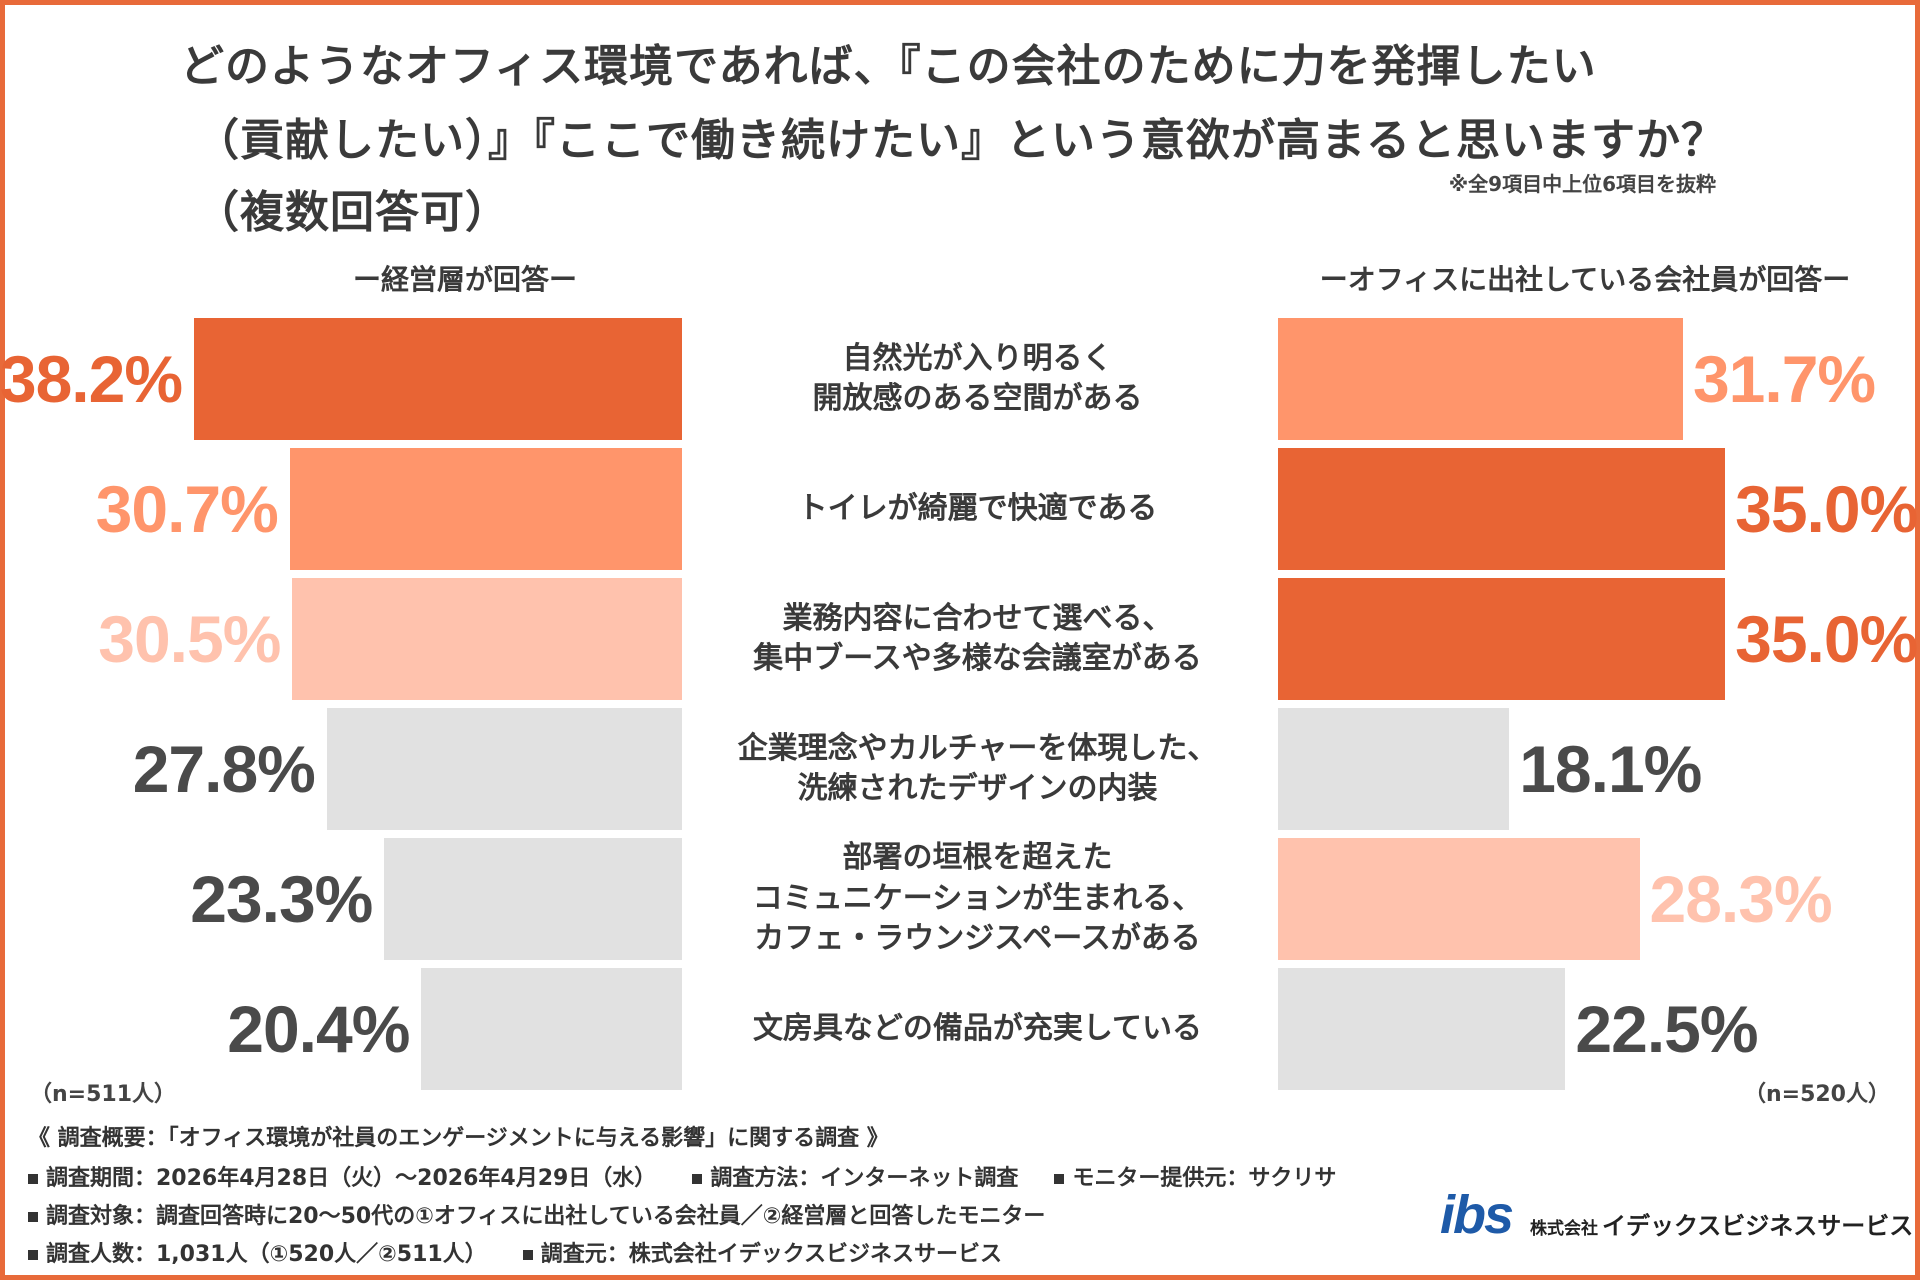 The height and width of the screenshot is (1280, 1920). I want to click on category-label: 自然光が入り明るく 開放感のある空間がある, so click(977, 379).